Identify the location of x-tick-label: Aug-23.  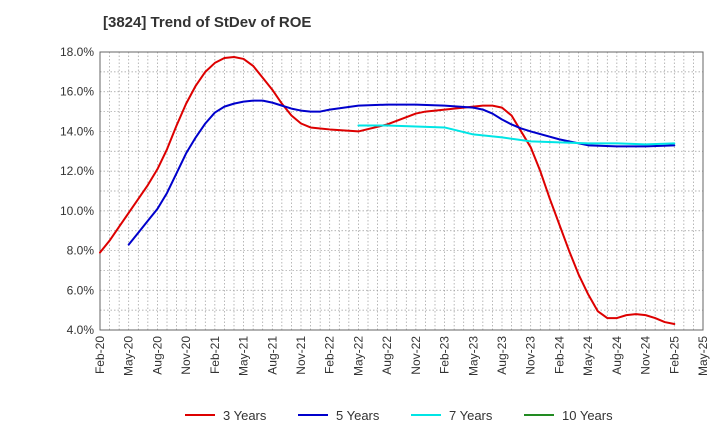
(502, 355).